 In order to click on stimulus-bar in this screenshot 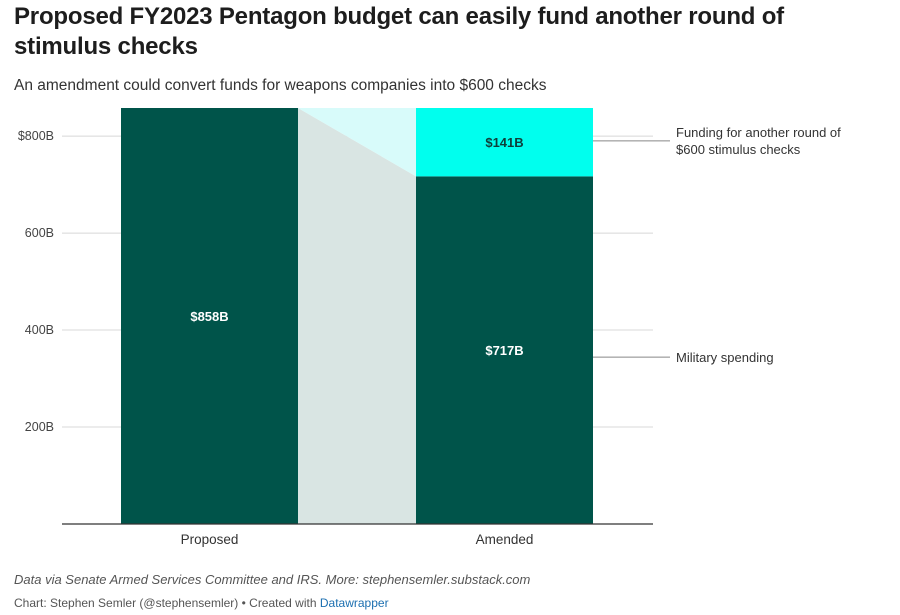, I will do `click(504, 142)`.